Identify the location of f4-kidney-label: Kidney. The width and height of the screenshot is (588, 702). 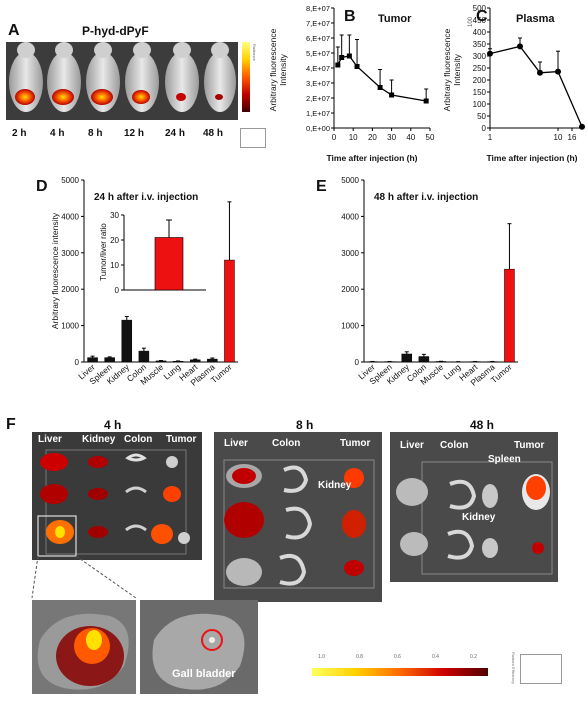
(99, 439).